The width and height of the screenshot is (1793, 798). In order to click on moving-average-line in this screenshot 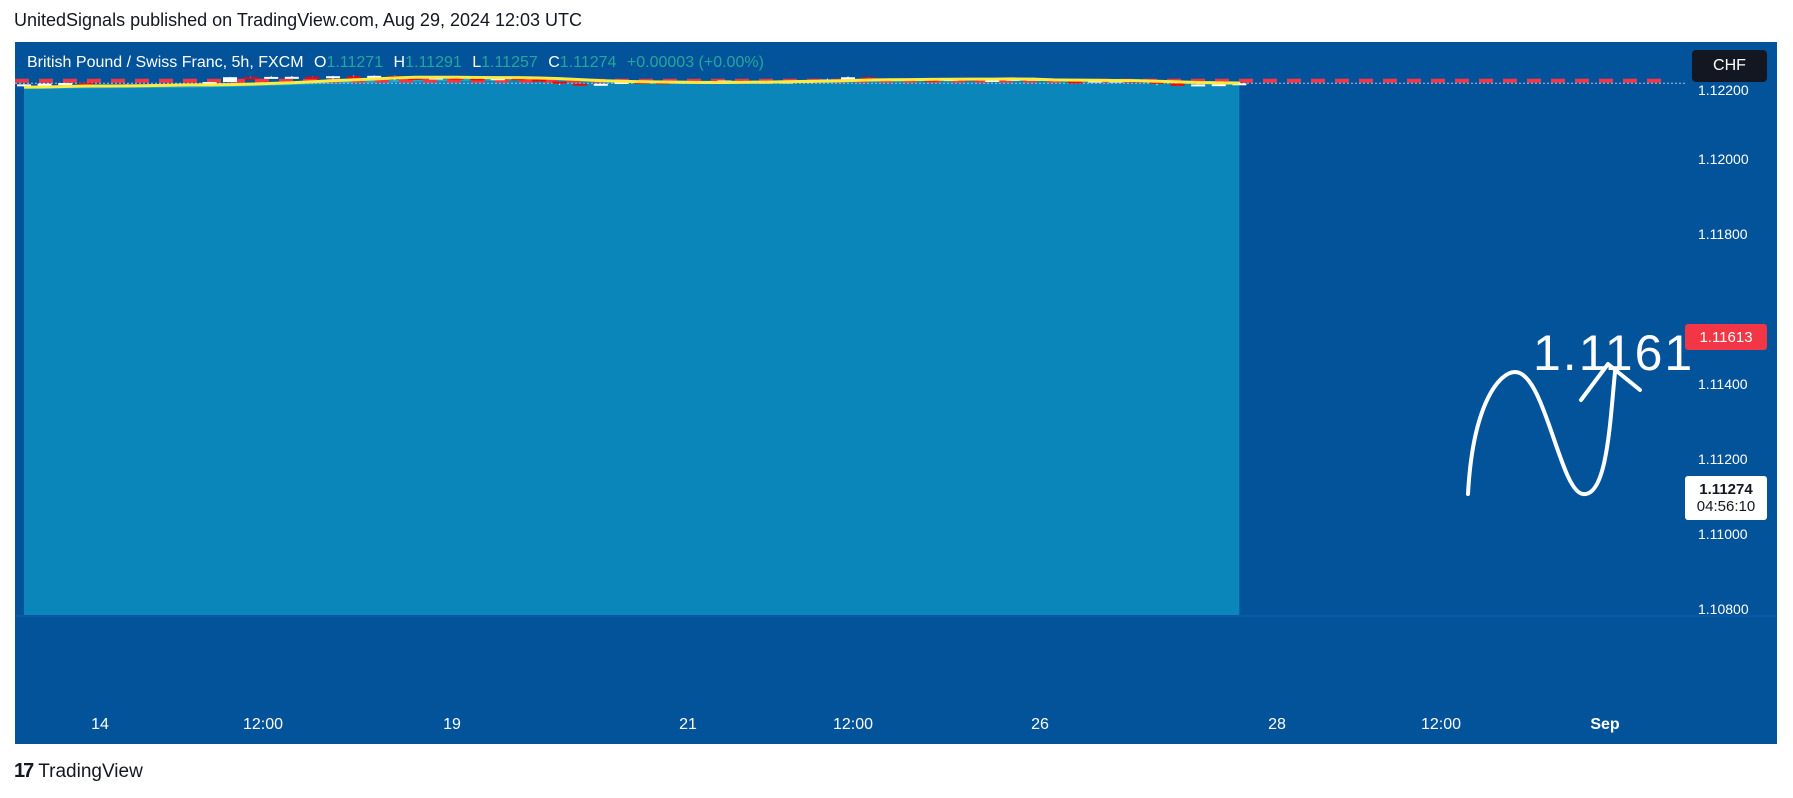, I will do `click(631, 82)`.